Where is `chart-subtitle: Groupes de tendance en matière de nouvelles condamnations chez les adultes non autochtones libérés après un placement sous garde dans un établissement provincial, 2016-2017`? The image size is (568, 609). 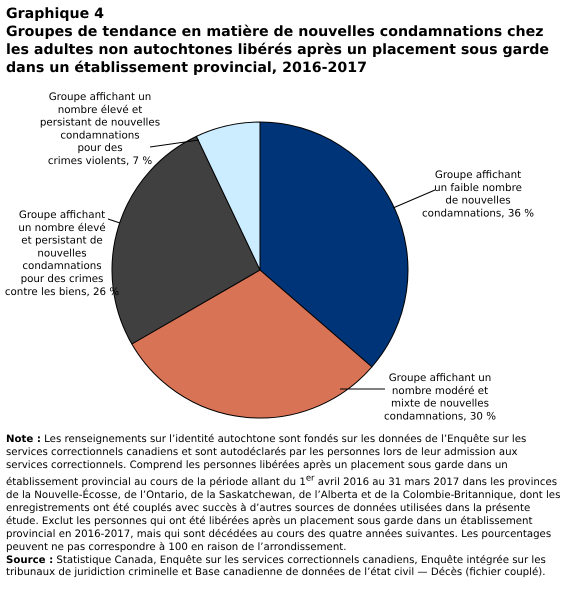
chart-subtitle: Groupes de tendance en matière de nouvelles condamnations chez les adultes non autochtones libérés après un placement sous garde dans un établissement provincial, 2016-2017 is located at coordinates (278, 50).